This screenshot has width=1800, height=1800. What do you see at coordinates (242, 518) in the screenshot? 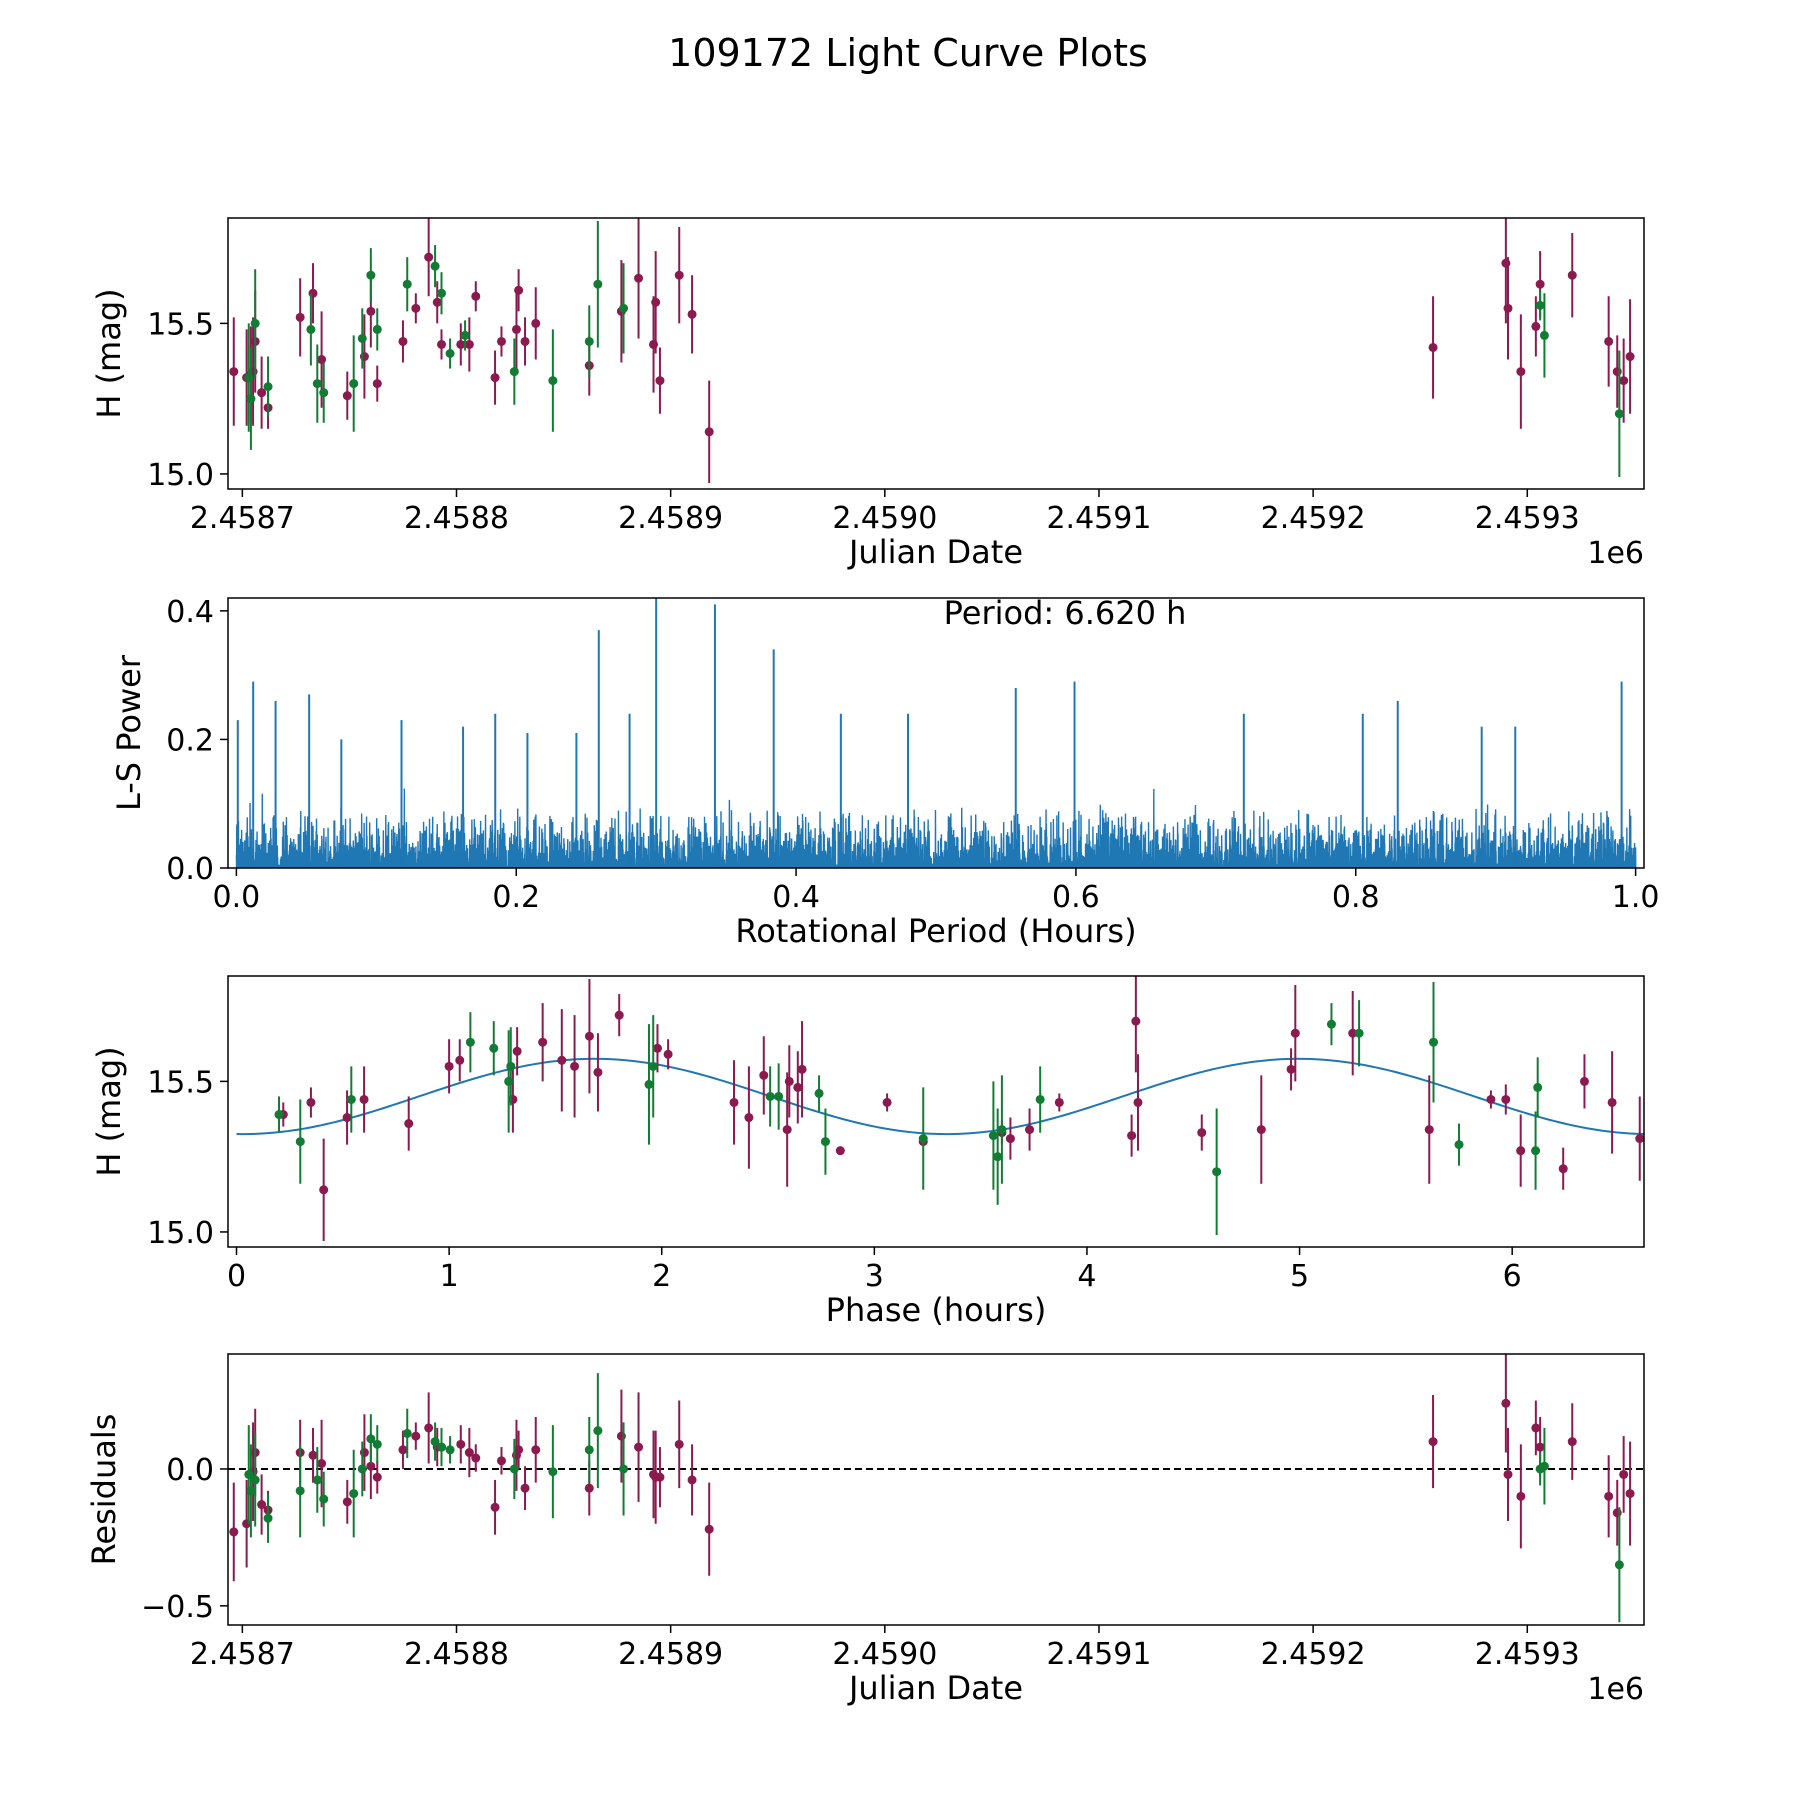
I see `x-tick-label: 2.4587` at bounding box center [242, 518].